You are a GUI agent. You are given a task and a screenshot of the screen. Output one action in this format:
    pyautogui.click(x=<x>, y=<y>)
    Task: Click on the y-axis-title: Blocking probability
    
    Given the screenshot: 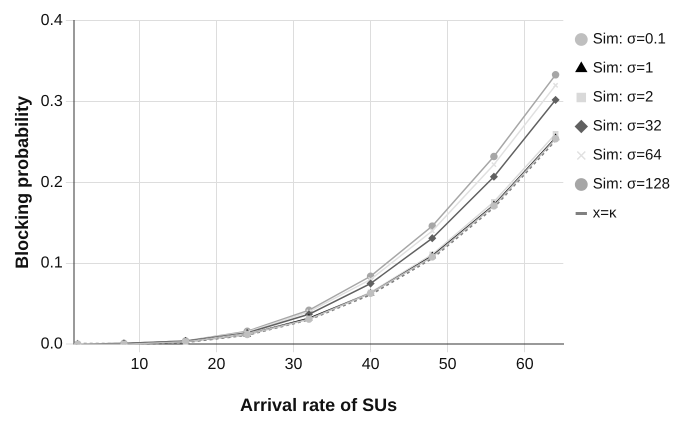 What is the action you would take?
    pyautogui.click(x=22, y=182)
    